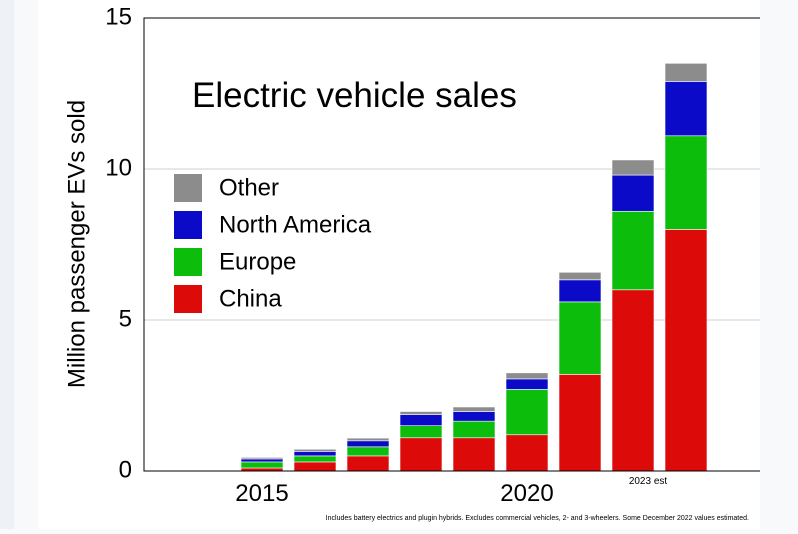 The height and width of the screenshot is (534, 798). What do you see at coordinates (633, 380) in the screenshot?
I see `bar-china-2022` at bounding box center [633, 380].